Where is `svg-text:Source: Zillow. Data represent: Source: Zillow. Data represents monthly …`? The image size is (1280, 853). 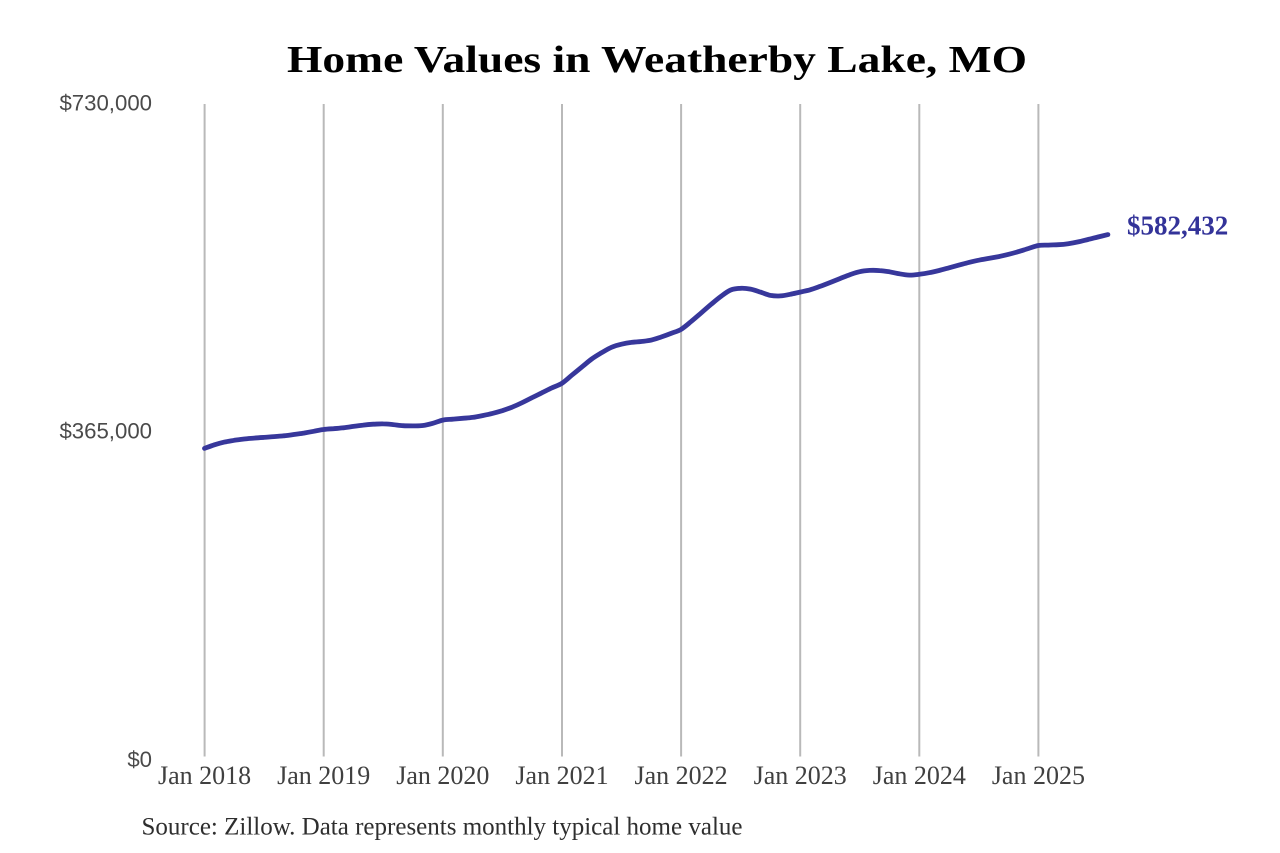
svg-text:Source: Zillow. Data represent: Source: Zillow. Data represents monthly … is located at coordinates (442, 827).